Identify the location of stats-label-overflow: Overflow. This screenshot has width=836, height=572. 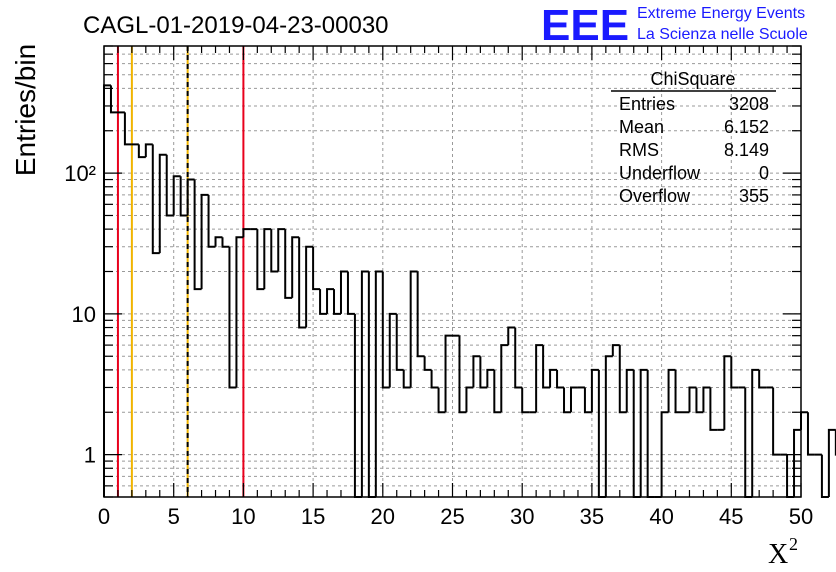
(655, 196).